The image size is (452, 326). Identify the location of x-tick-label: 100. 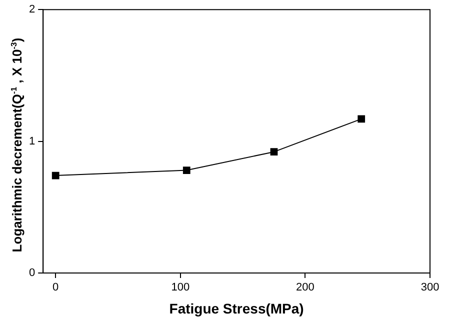
(180, 288).